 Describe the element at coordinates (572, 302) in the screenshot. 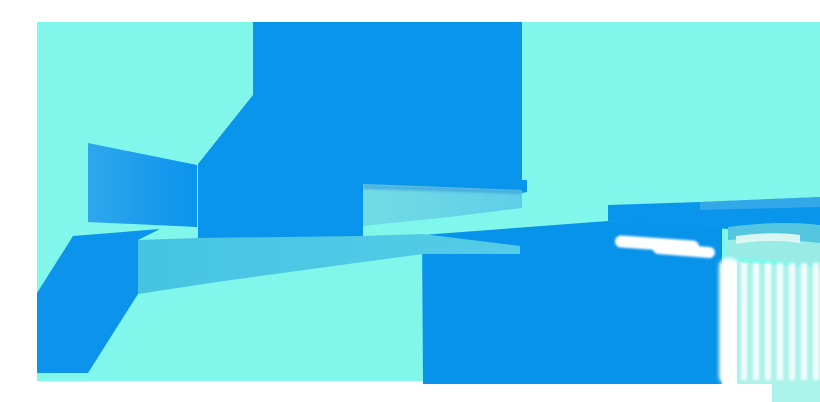

I see `bottom-blue-block` at that location.